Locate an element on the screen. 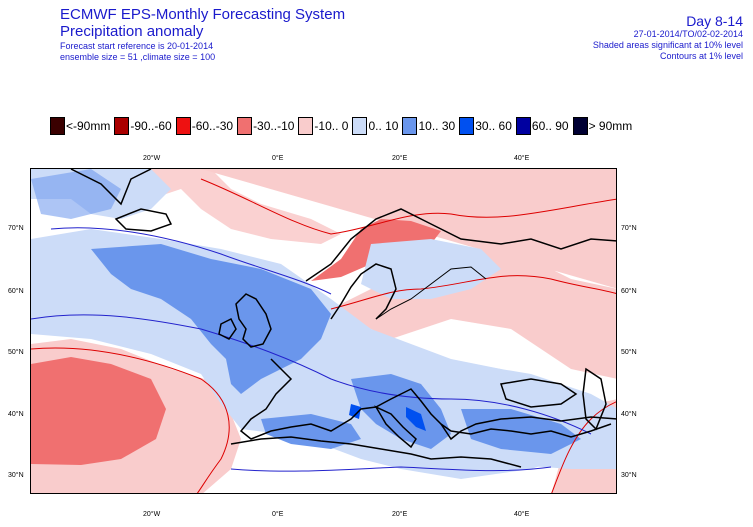 The width and height of the screenshot is (753, 527). start-reference: Forecast start reference is 20-01-2014 is located at coordinates (137, 46).